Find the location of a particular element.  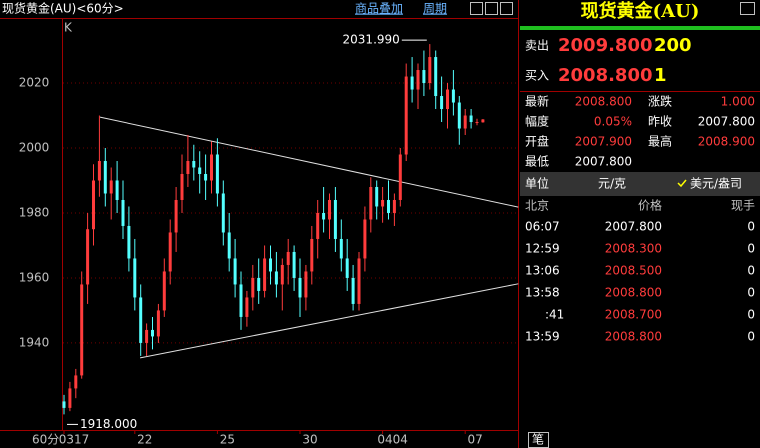

y-tick-label: 2020 is located at coordinates (34, 83).